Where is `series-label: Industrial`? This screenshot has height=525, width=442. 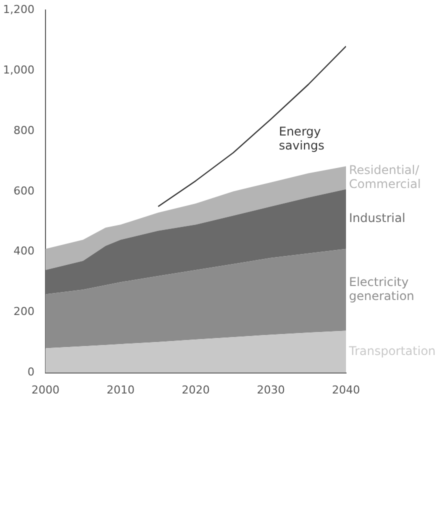
series-label: Industrial is located at coordinates (377, 218).